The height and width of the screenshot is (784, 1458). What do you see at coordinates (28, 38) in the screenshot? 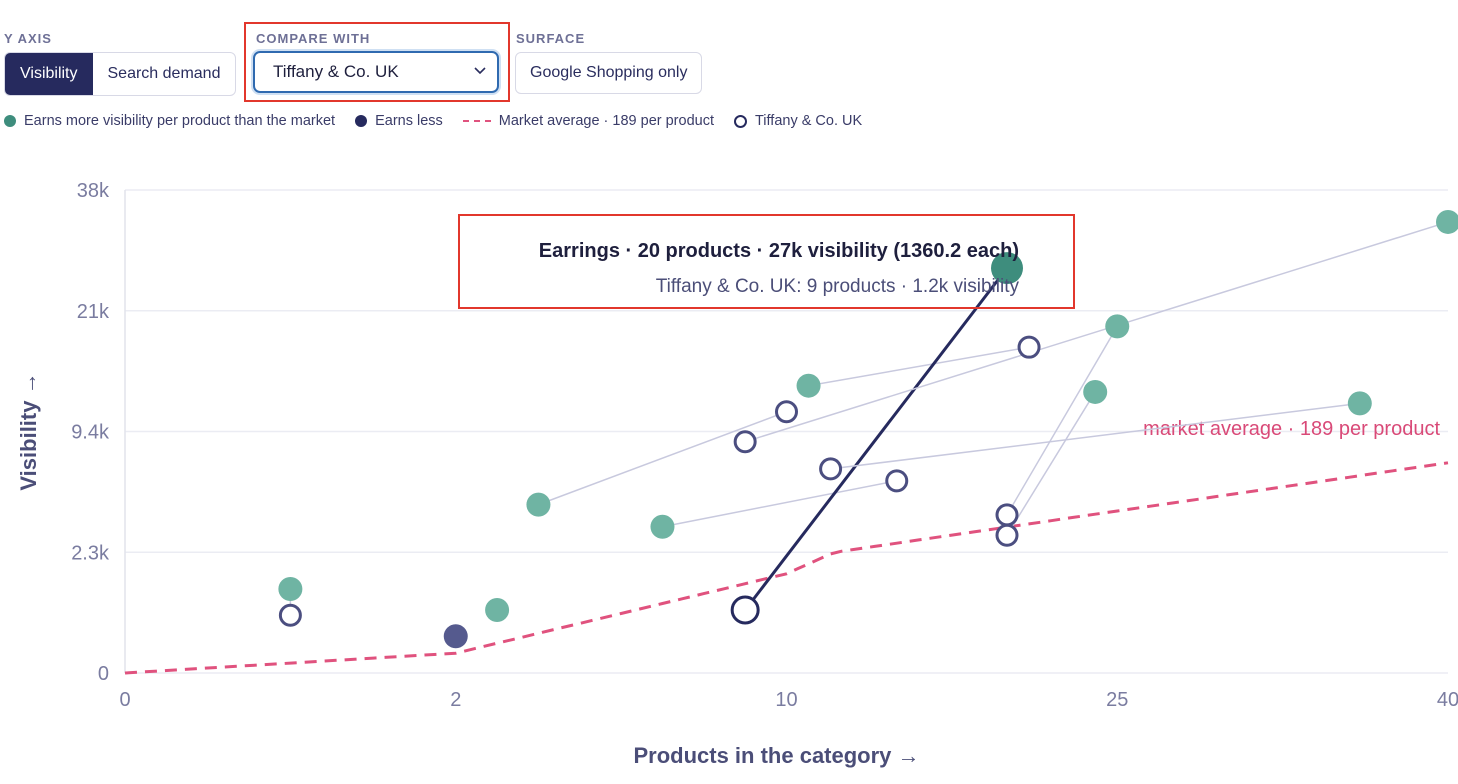
I see `y-axis-label: Y AXIS` at bounding box center [28, 38].